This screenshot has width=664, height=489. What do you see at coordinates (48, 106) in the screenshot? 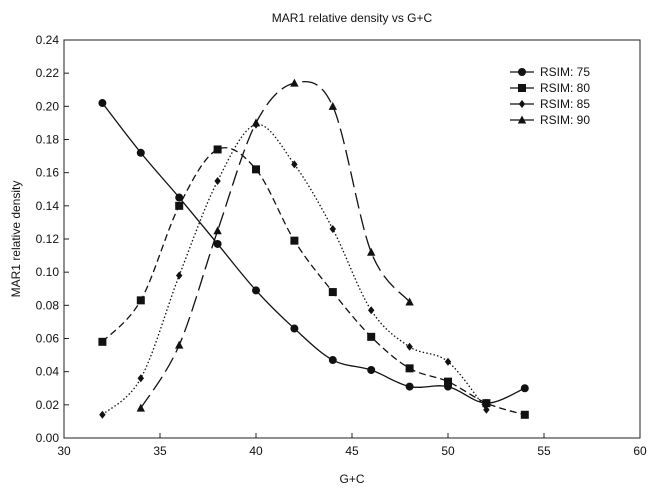
I see `y-tick-label: 0.20` at bounding box center [48, 106].